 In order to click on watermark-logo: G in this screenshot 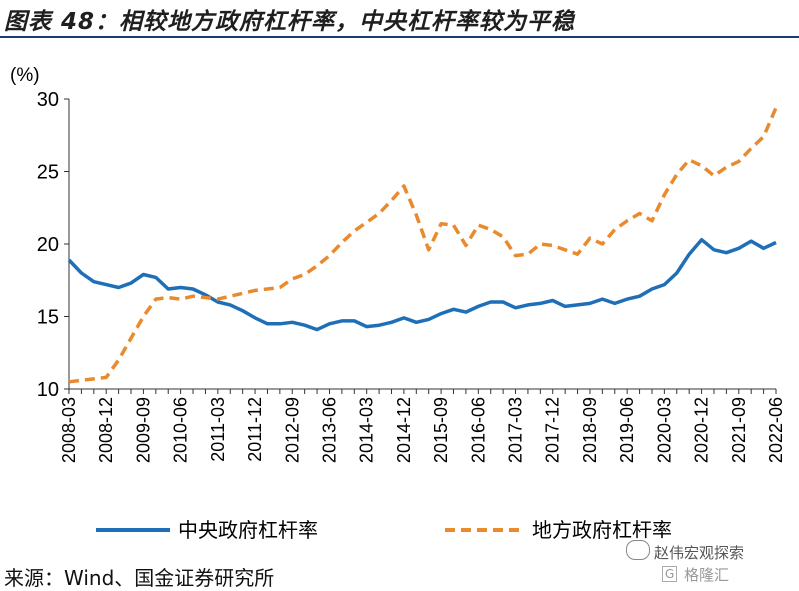, I will do `click(670, 574)`.